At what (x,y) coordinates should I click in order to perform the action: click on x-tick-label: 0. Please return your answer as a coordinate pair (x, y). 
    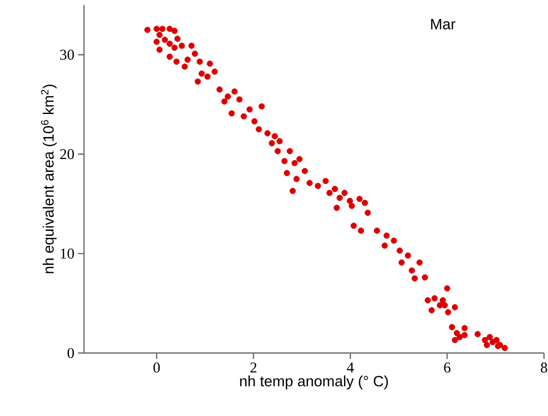
    Looking at the image, I should click on (156, 367).